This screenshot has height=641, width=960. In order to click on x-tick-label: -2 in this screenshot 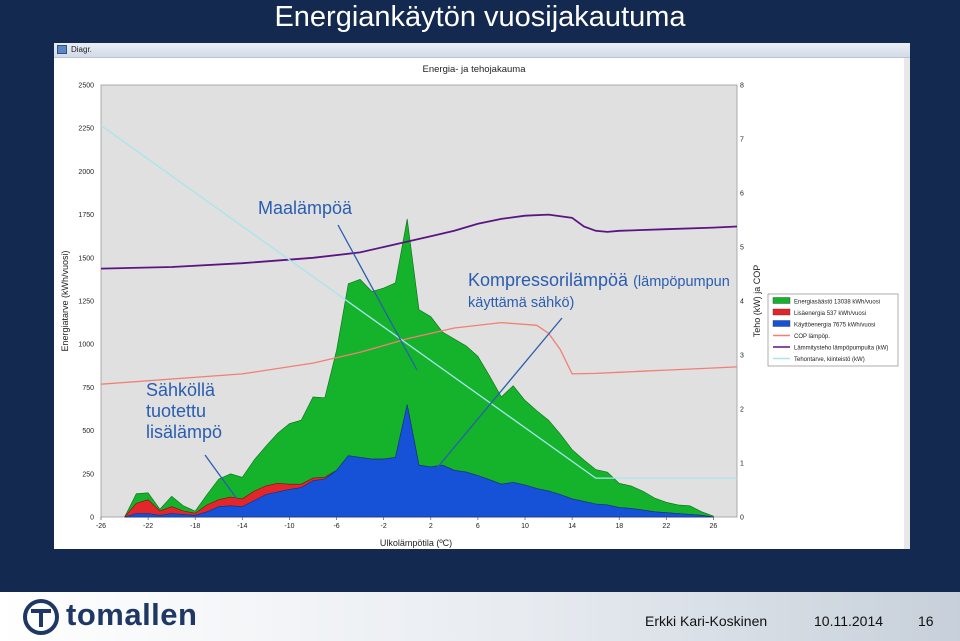, I will do `click(384, 526)`.